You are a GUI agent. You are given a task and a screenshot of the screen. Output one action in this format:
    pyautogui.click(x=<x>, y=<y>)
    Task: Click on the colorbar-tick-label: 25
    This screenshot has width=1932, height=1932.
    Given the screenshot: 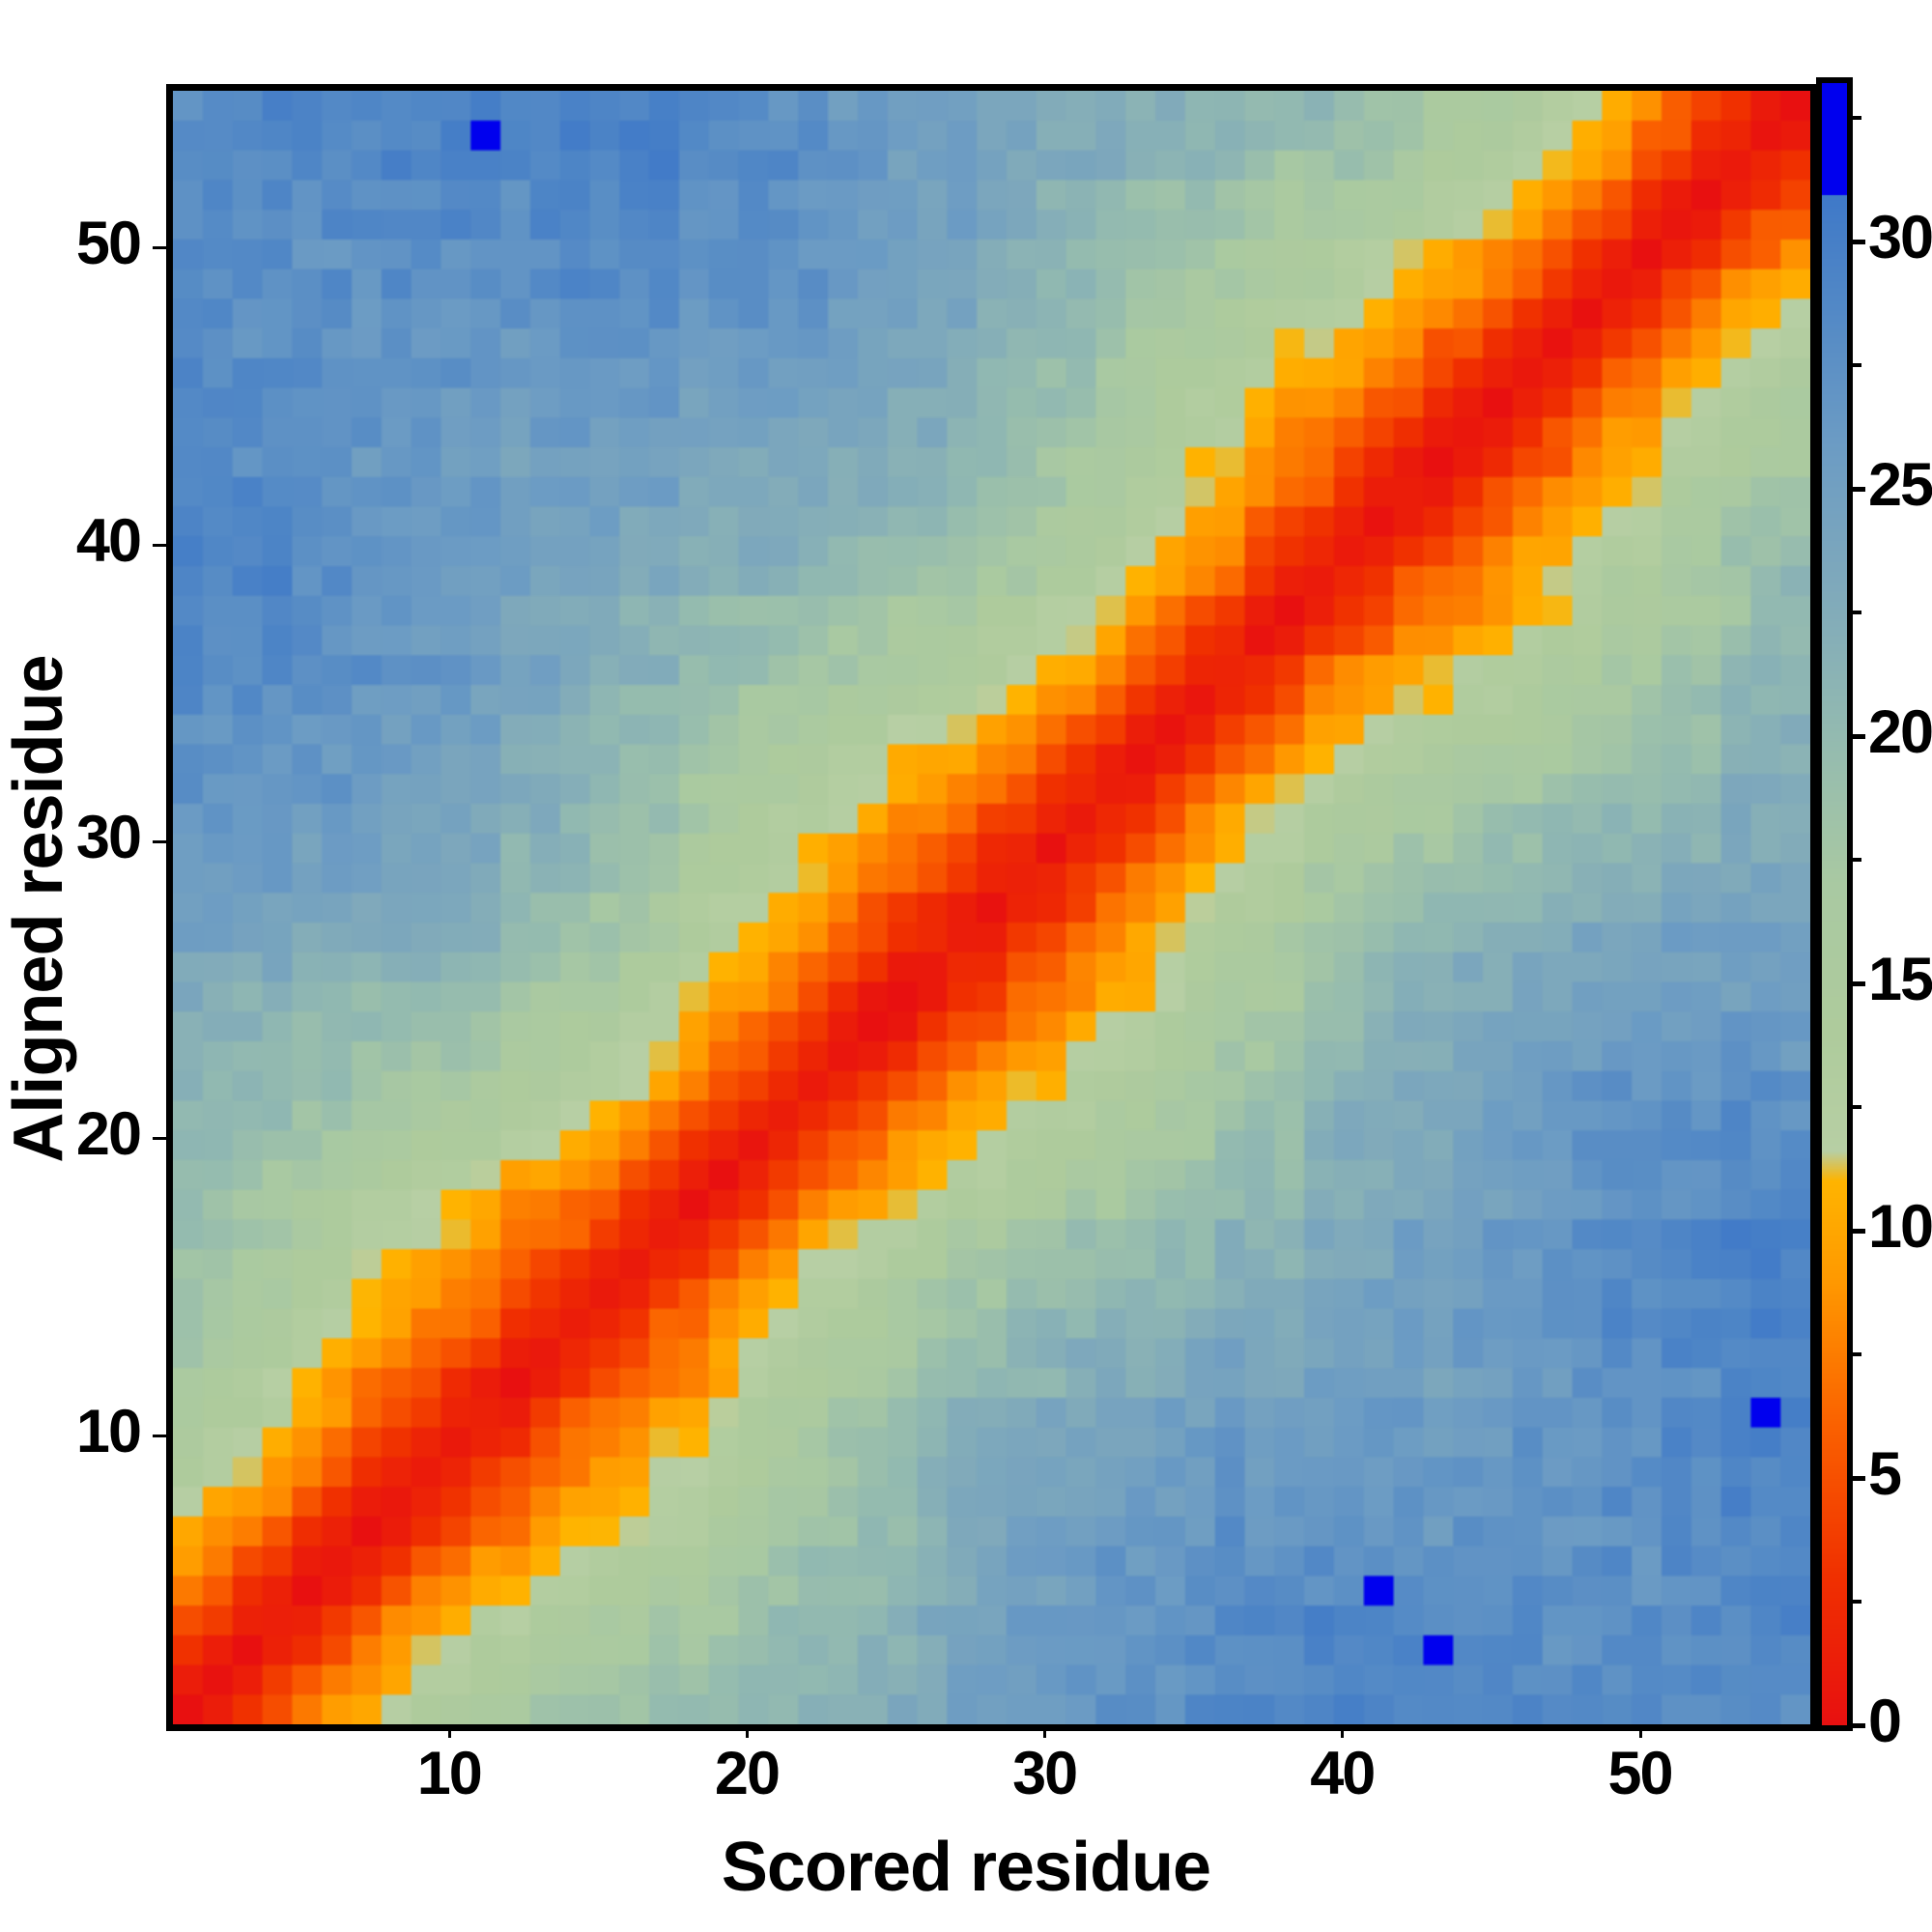 What is the action you would take?
    pyautogui.click(x=1900, y=484)
    